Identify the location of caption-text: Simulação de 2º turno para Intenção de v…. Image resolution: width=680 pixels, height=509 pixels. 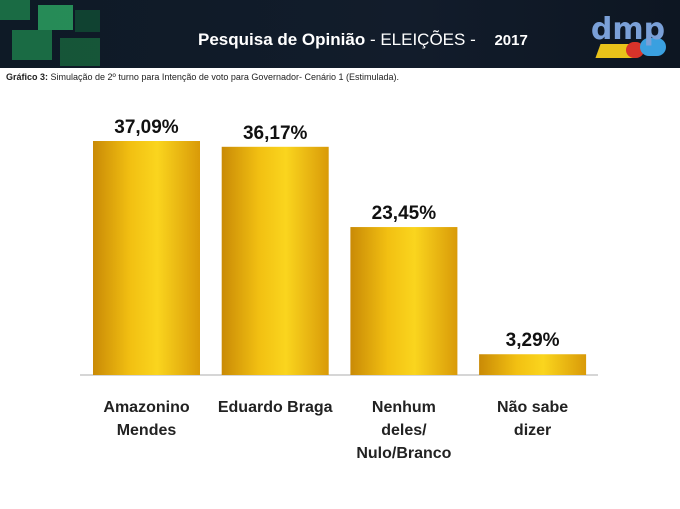
(223, 77).